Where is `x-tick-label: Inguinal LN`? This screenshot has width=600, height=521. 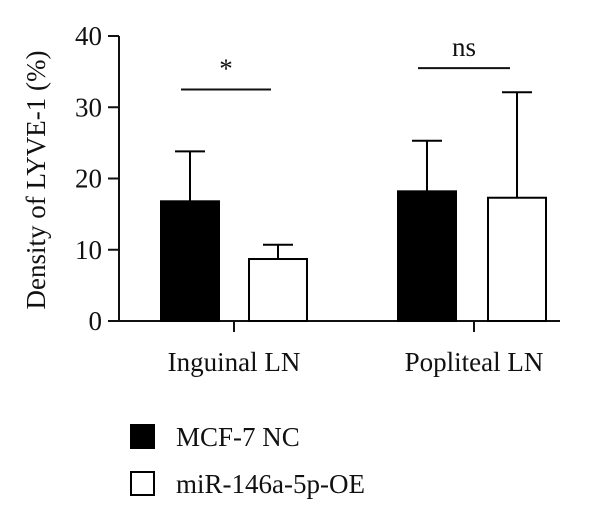 x-tick-label: Inguinal LN is located at coordinates (234, 362).